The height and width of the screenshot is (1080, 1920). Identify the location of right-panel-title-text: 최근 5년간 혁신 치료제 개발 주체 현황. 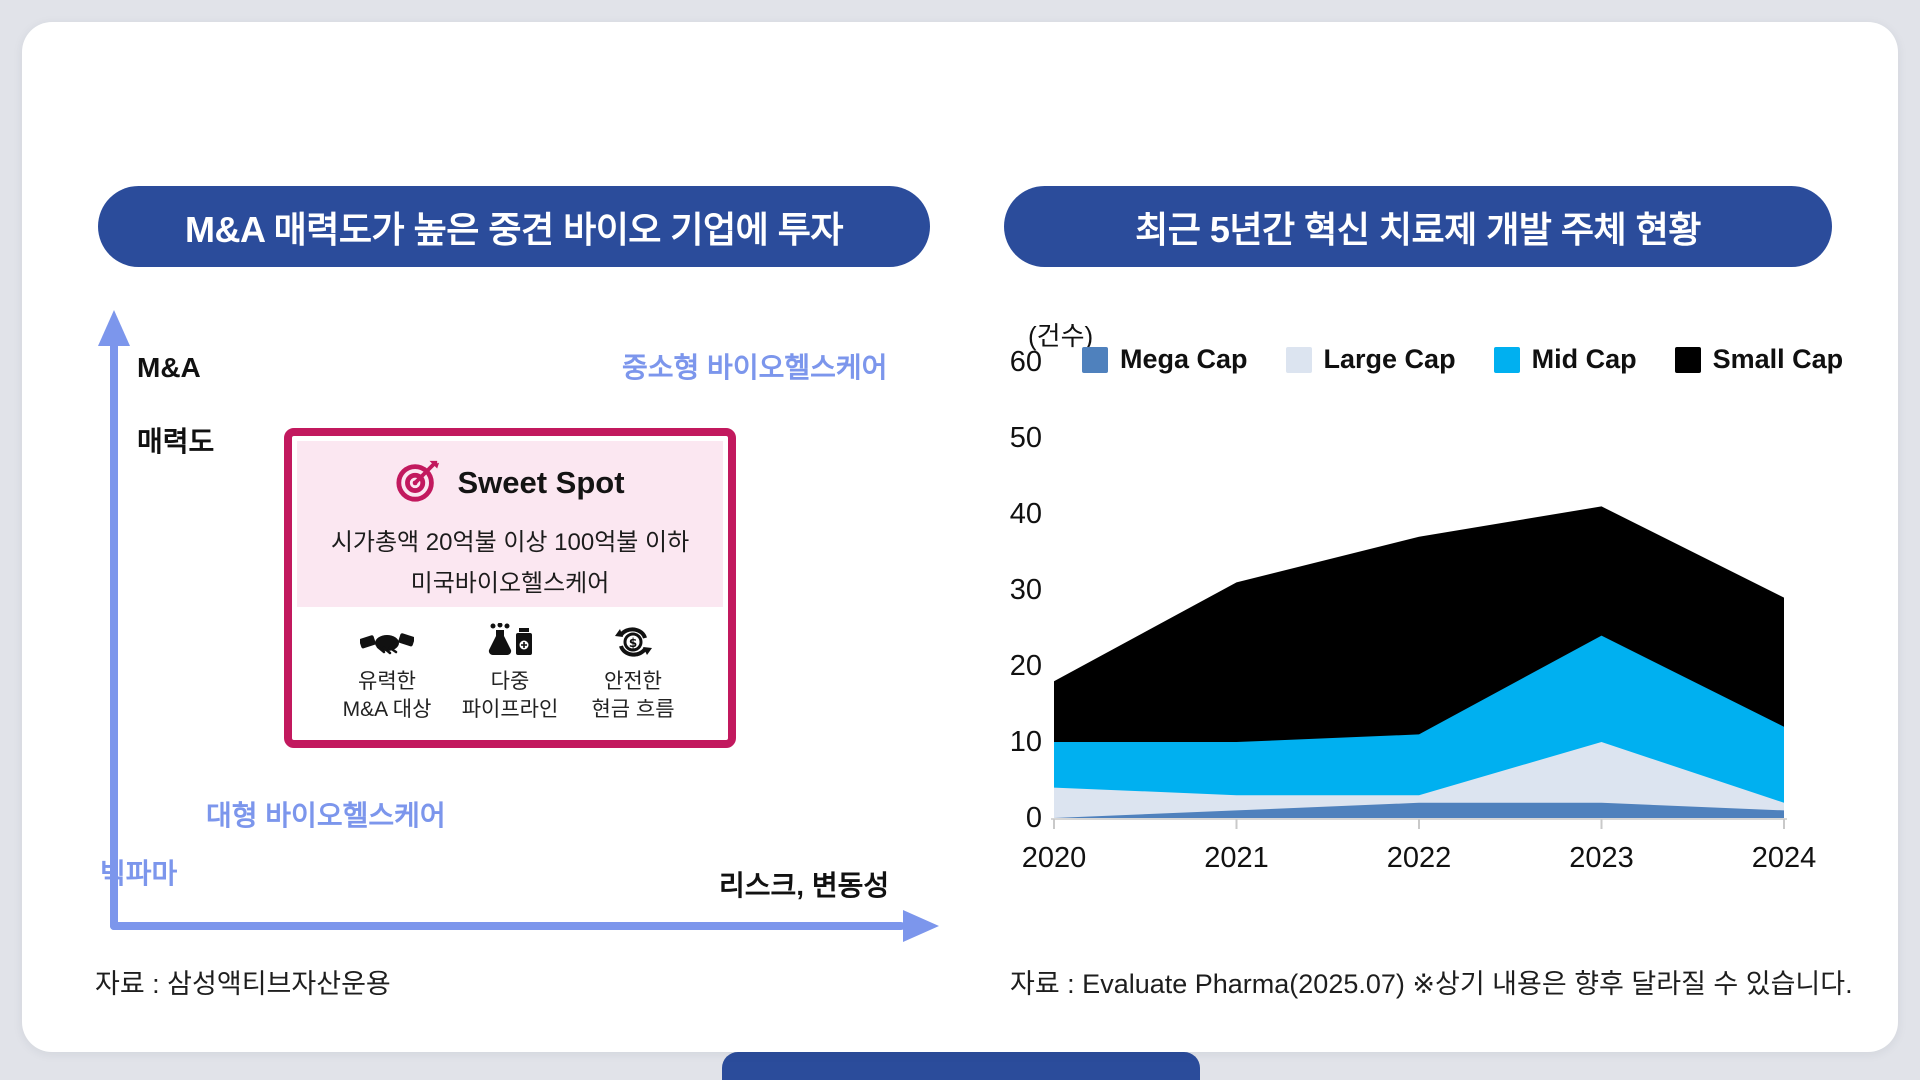
(1418, 229).